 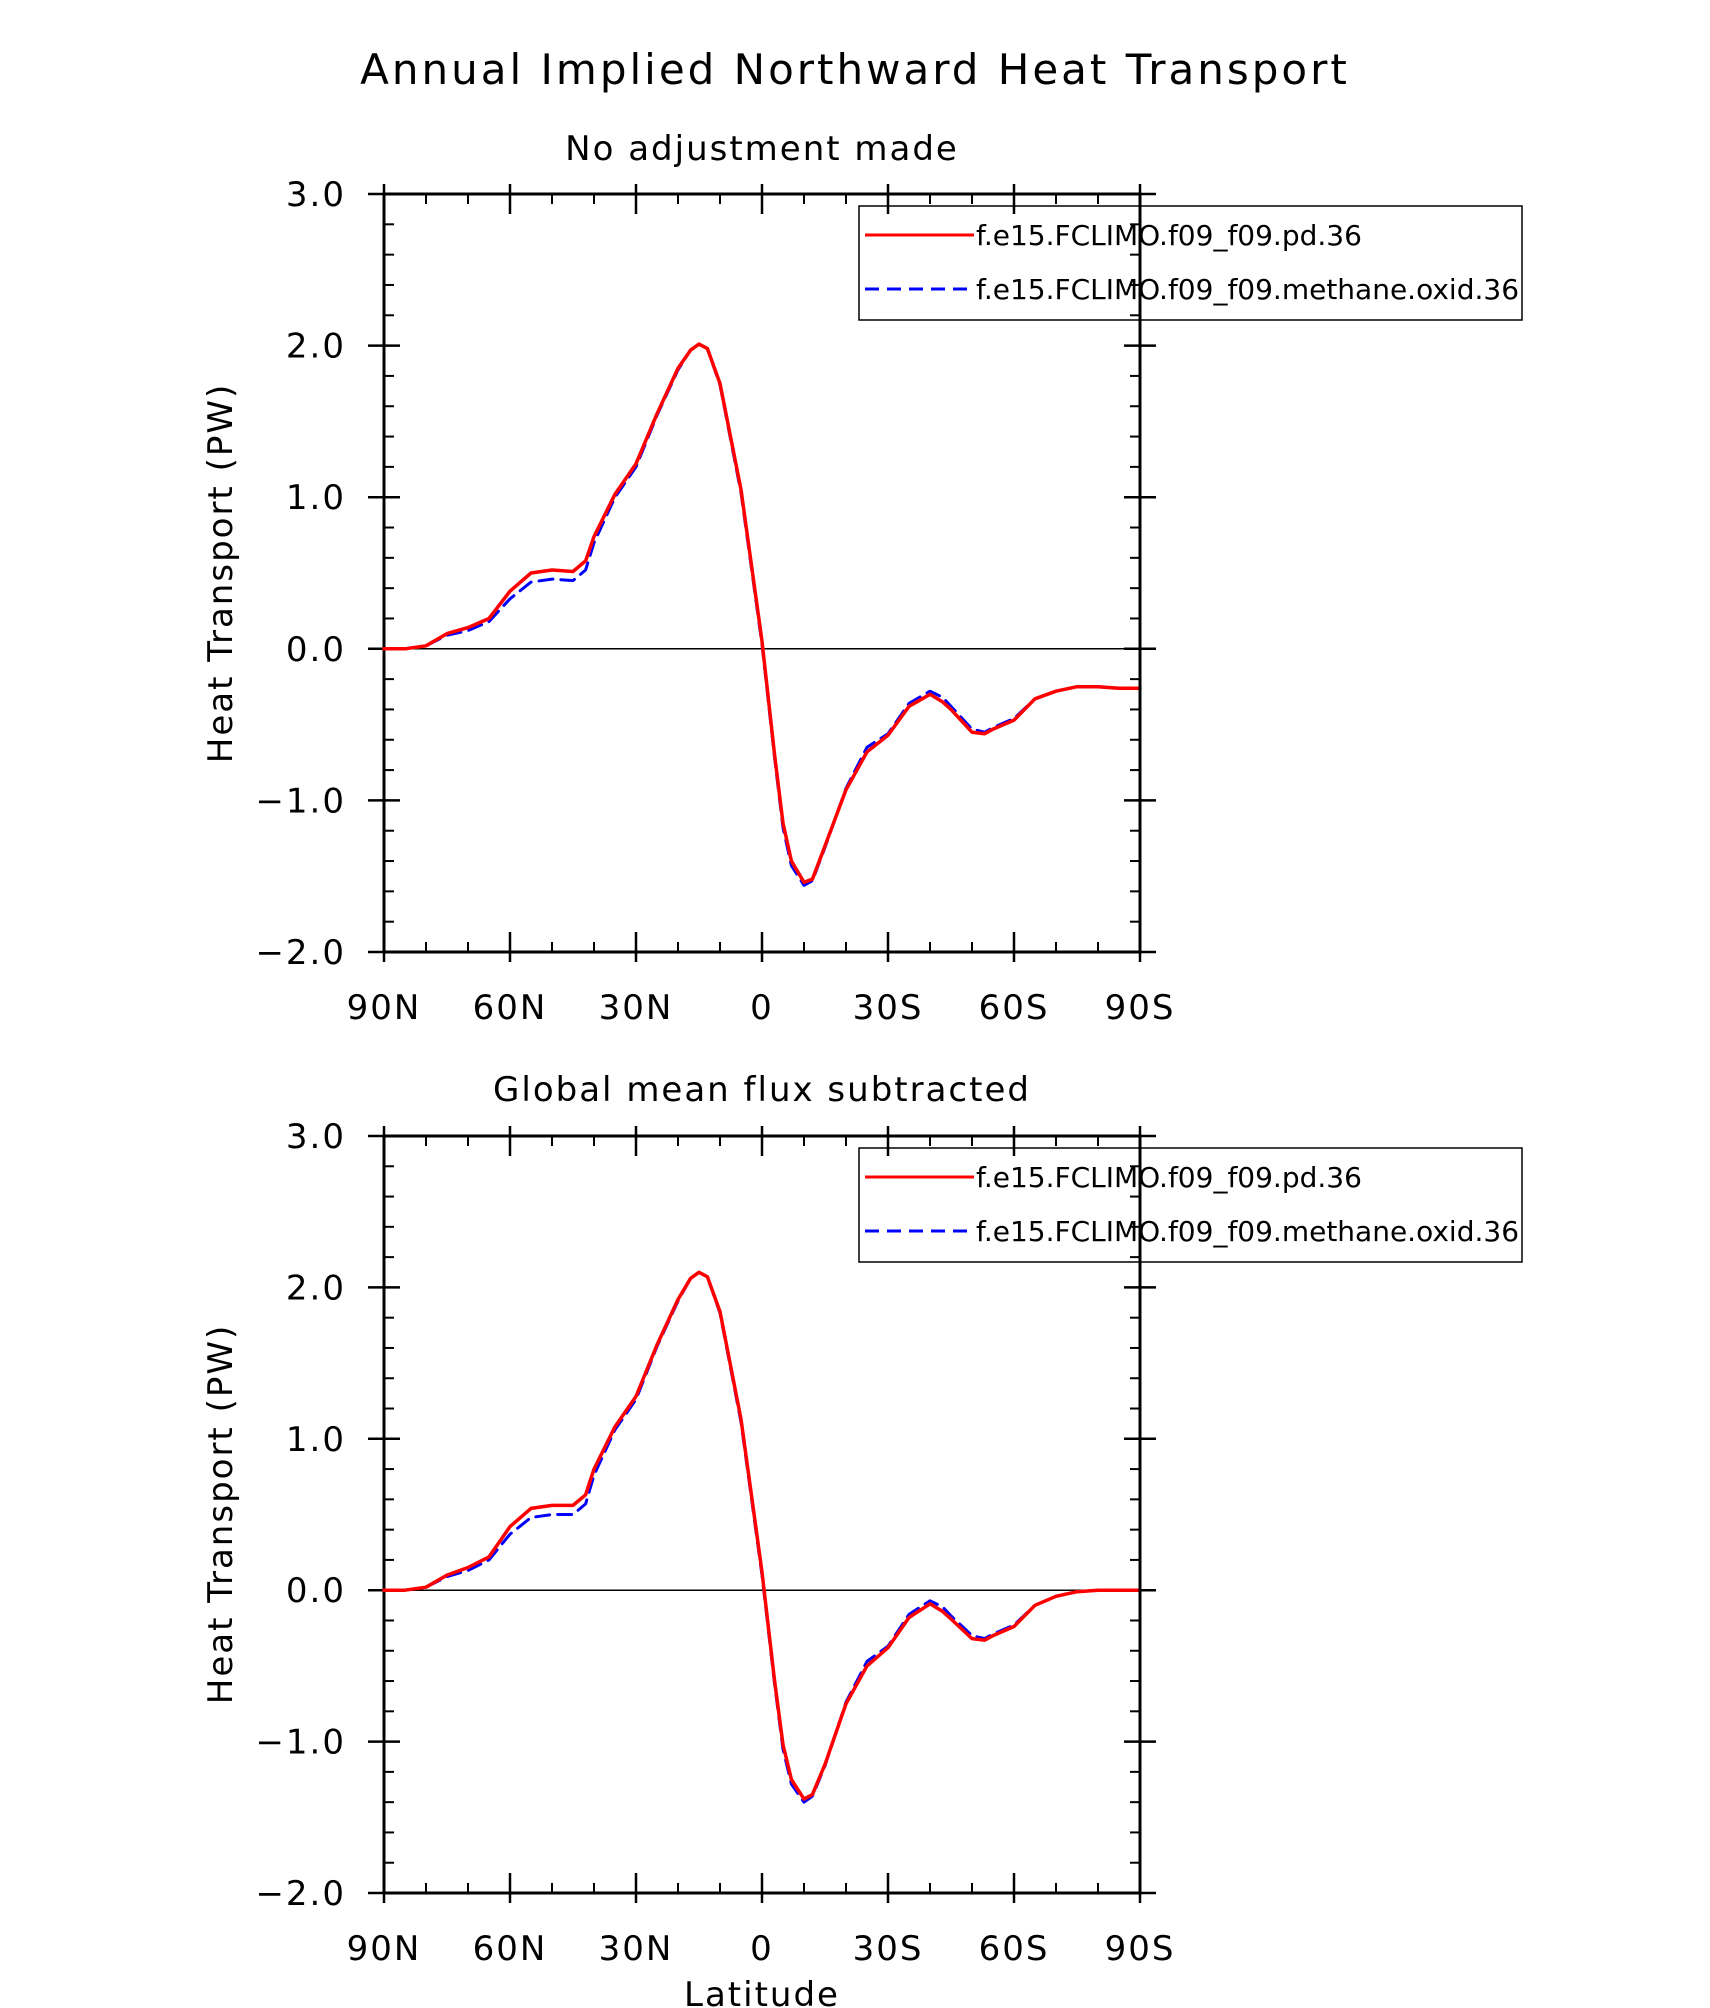 I want to click on x-axis-label: Latitude, so click(x=762, y=1991).